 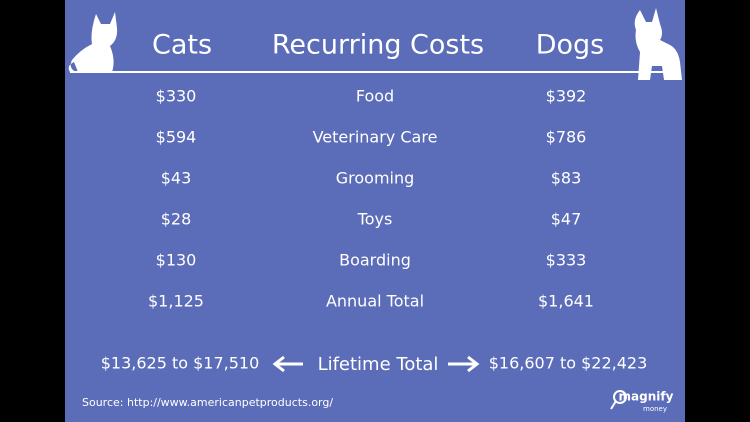 What do you see at coordinates (93, 42) in the screenshot?
I see `cat-silhouette` at bounding box center [93, 42].